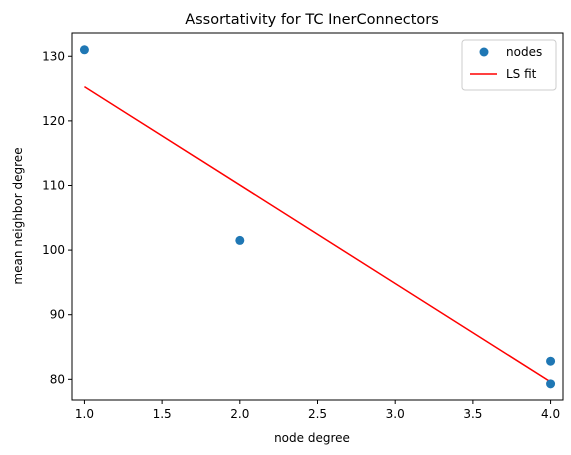  Describe the element at coordinates (521, 74) in the screenshot. I see `legend-ls-fit-label: LS fit` at that location.